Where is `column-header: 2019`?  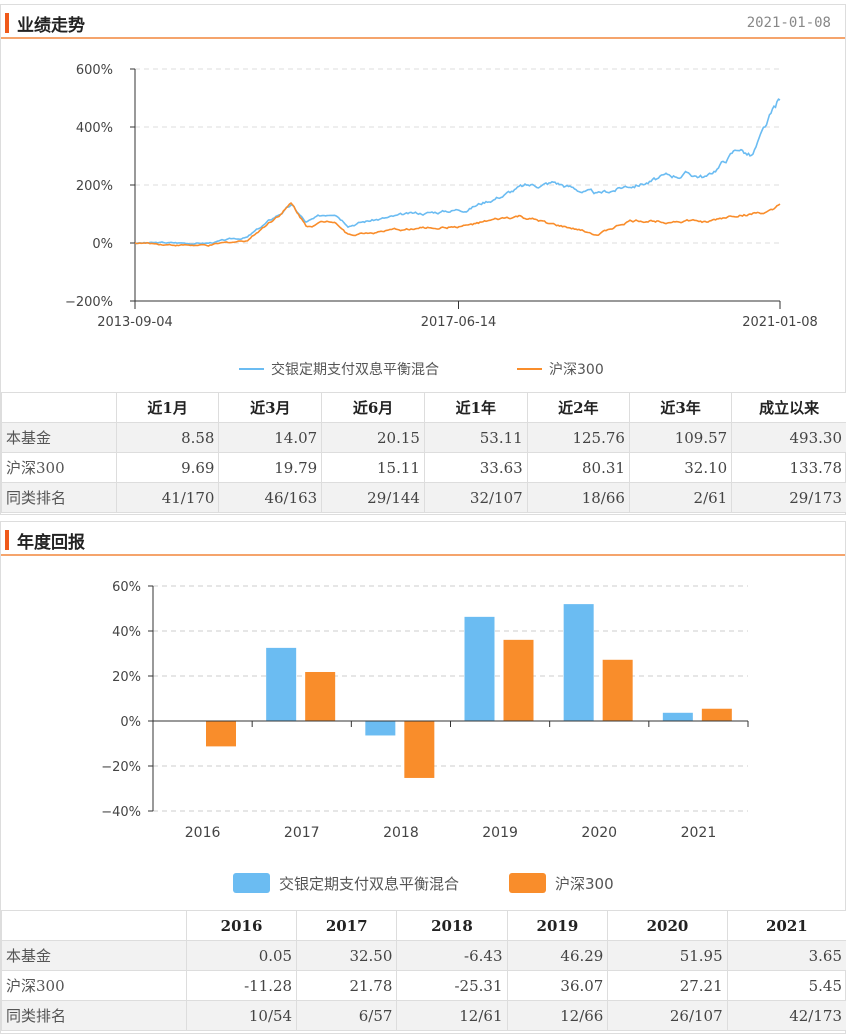
column-header: 2019 is located at coordinates (557, 925).